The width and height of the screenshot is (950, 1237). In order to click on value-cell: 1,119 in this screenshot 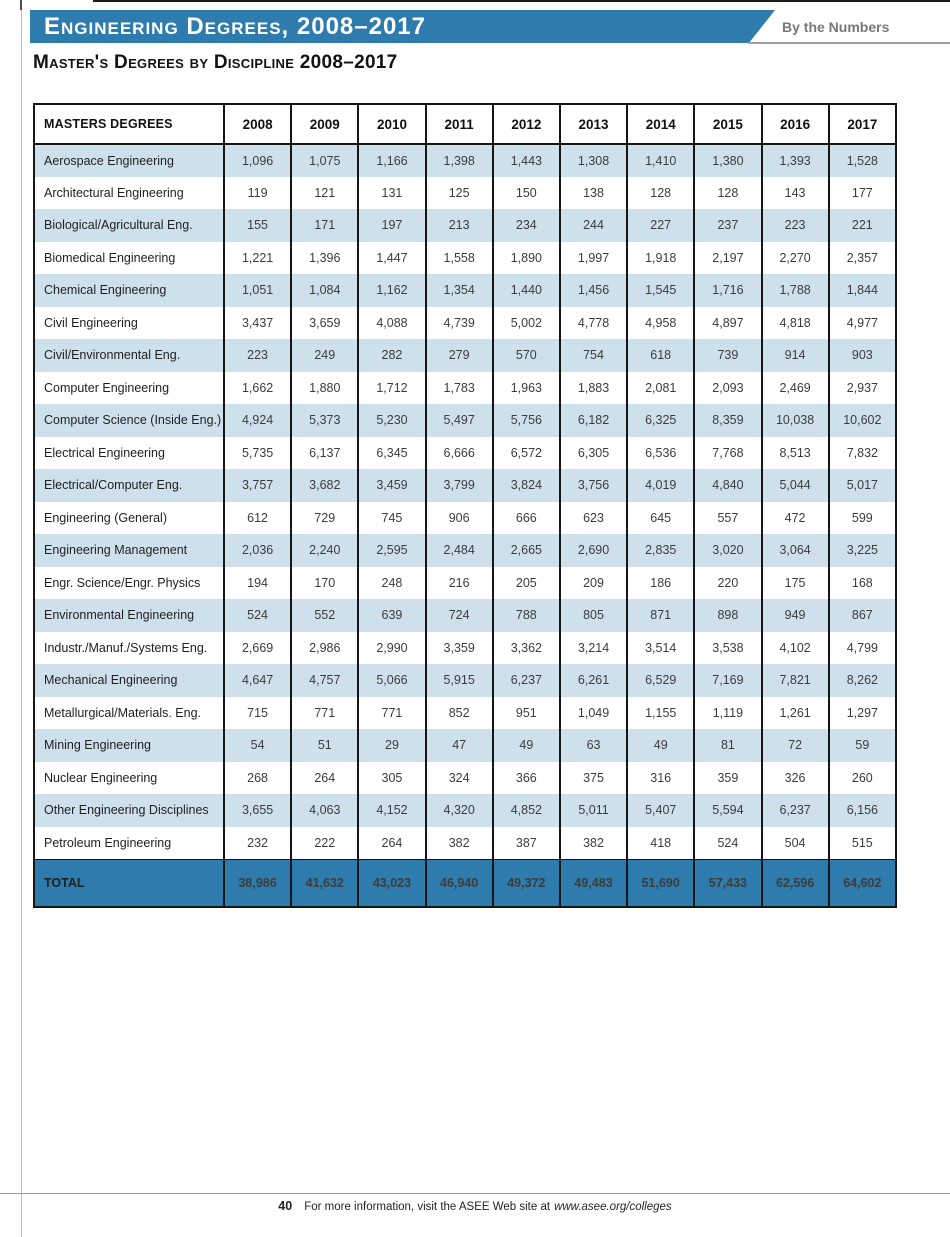, I will do `click(727, 712)`.